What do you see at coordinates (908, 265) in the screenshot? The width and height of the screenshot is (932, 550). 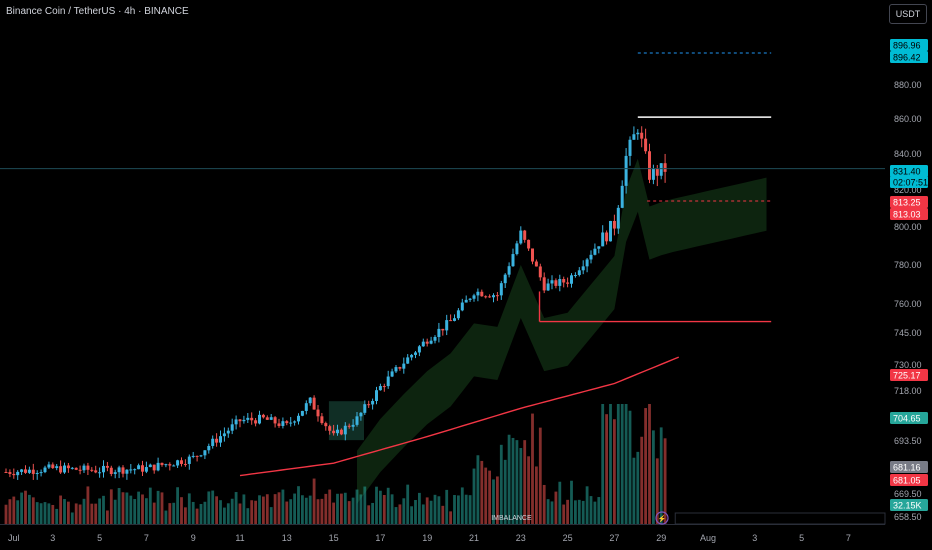 I see `price-tick-label: 780.00` at bounding box center [908, 265].